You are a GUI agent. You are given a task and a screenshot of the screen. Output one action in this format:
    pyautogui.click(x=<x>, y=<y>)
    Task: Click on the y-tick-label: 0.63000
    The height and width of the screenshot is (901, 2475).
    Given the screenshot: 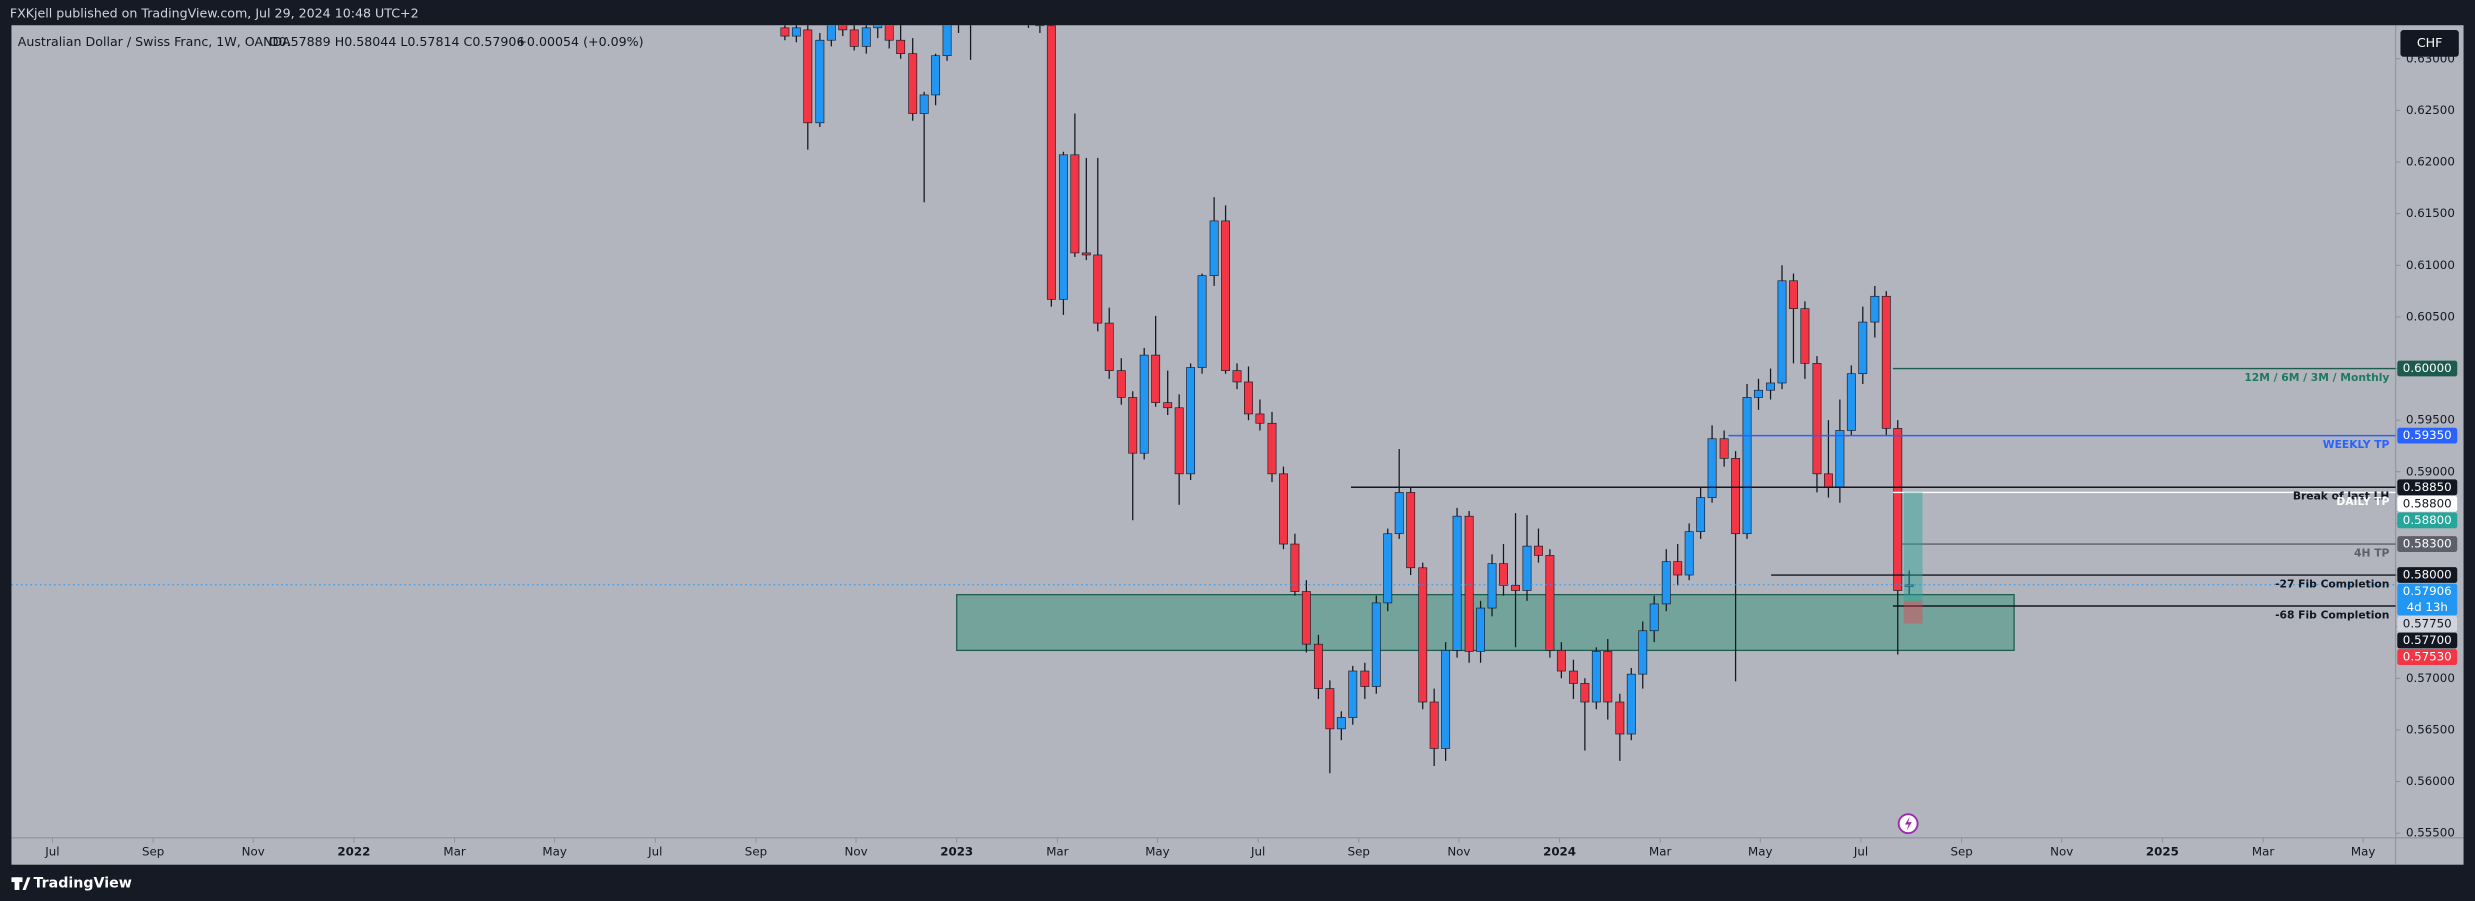 What is the action you would take?
    pyautogui.click(x=2430, y=58)
    